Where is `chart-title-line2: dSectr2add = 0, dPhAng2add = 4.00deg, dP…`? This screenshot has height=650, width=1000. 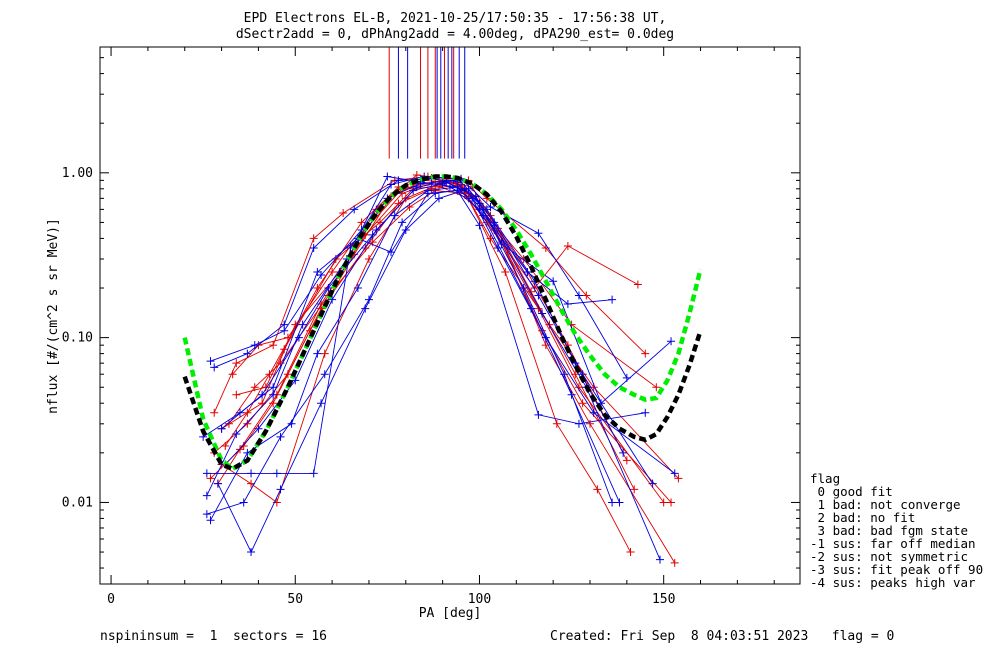 chart-title-line2: dSectr2add = 0, dPhAng2add = 4.00deg, dP… is located at coordinates (455, 34).